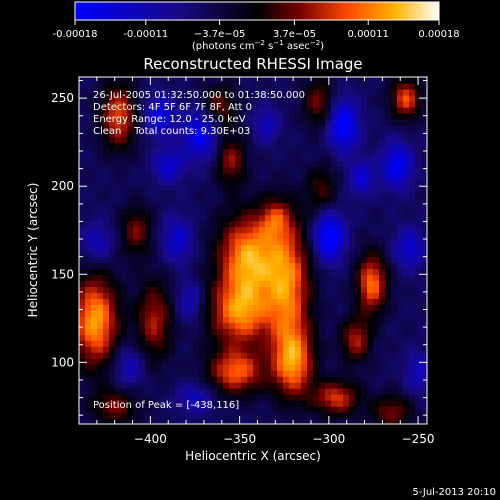 The image size is (500, 500). I want to click on colorbar-tick-label: 3.7e−05, so click(294, 34).